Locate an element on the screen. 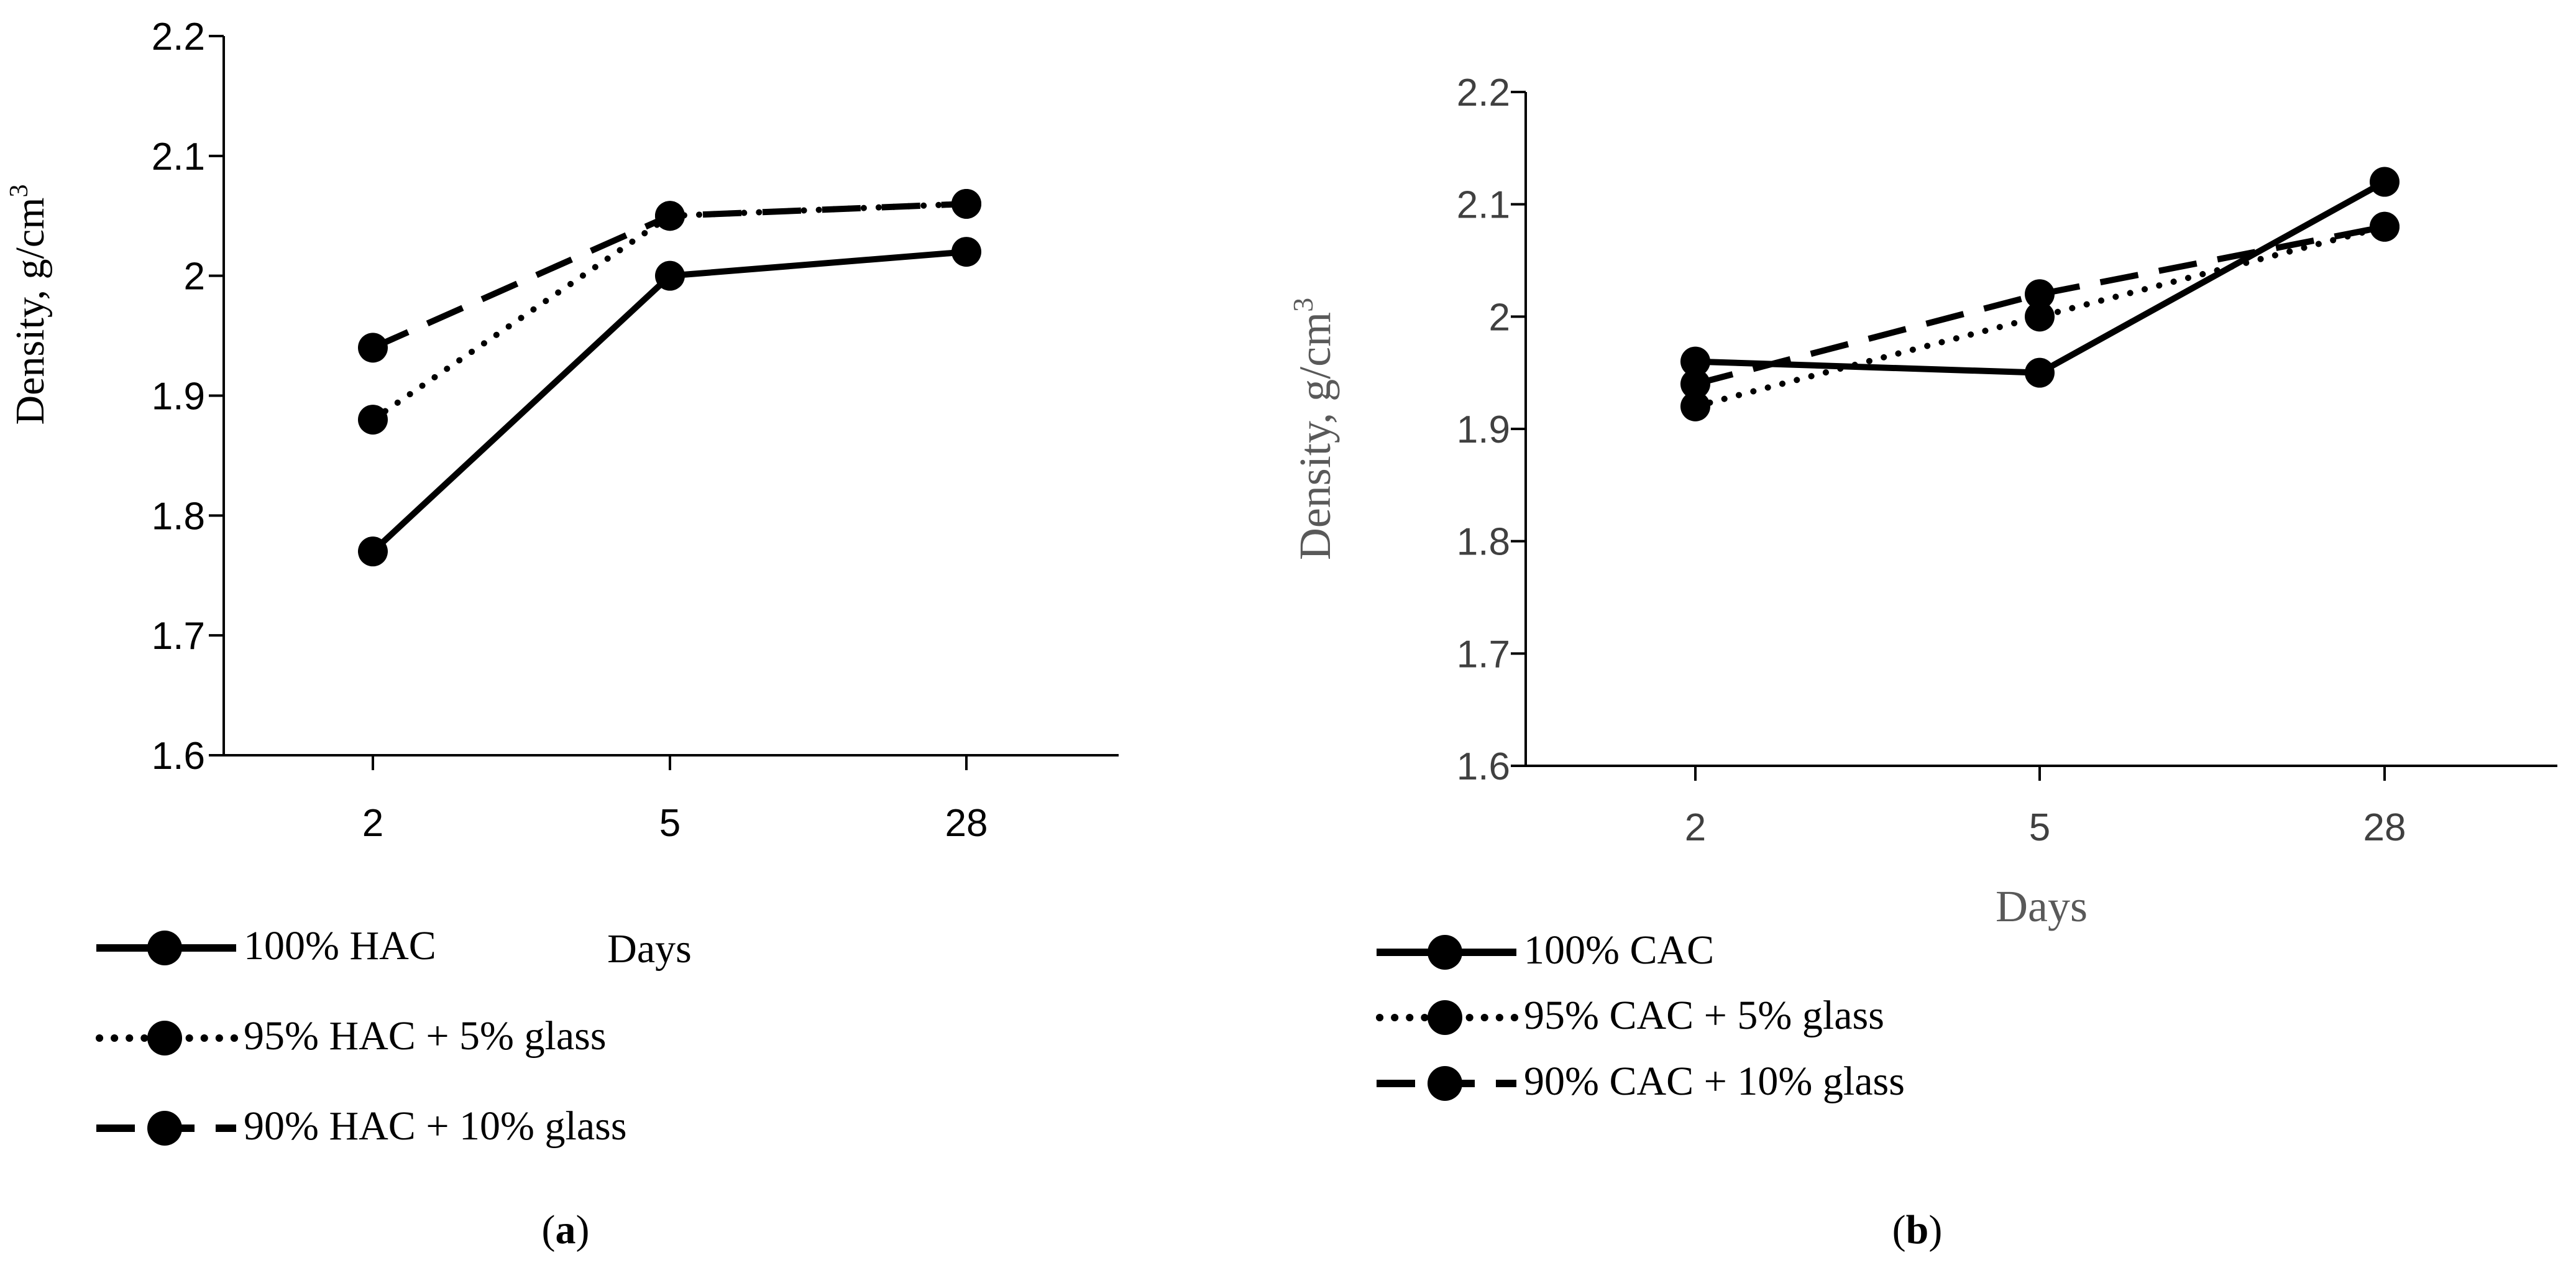 The image size is (2576, 1283). panel-a-x-axis-title: Days is located at coordinates (649, 949).